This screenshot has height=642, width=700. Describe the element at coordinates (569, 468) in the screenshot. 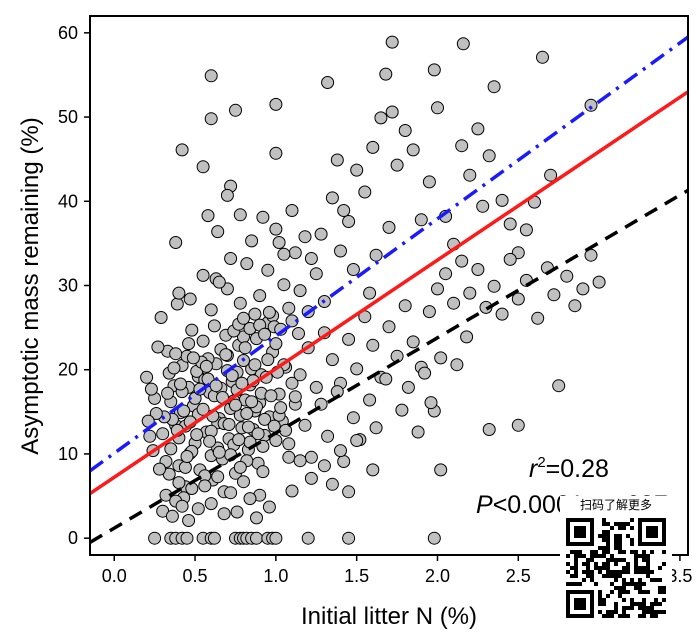

I see `r-squared-annotation: r2=0.28` at that location.